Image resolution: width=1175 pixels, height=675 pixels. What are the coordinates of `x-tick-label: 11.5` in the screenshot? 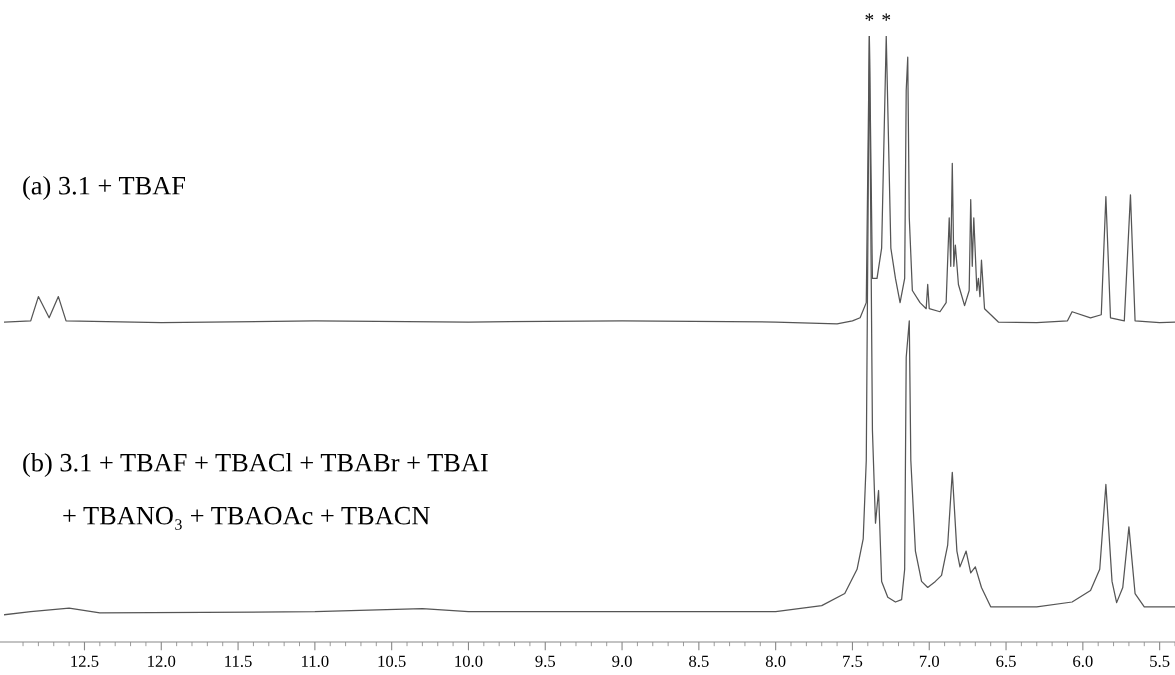 It's located at (238, 661).